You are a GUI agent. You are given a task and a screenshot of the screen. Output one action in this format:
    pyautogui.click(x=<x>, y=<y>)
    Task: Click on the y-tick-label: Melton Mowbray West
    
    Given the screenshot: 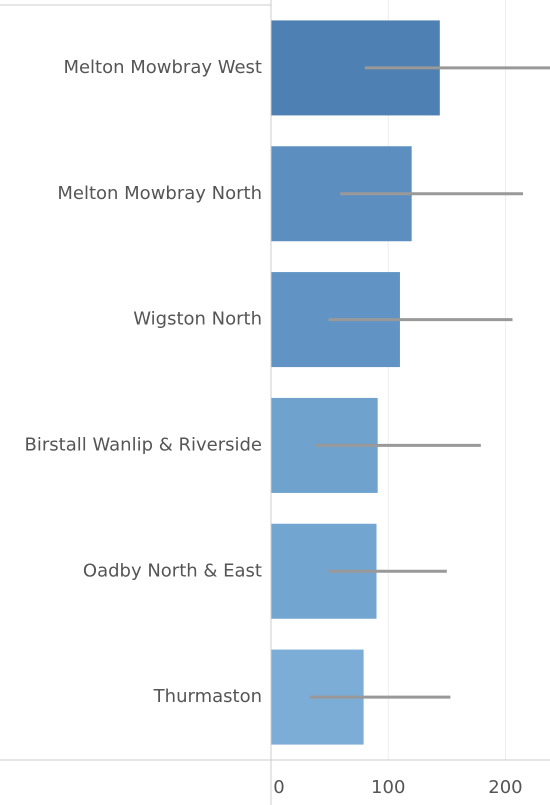 What is the action you would take?
    pyautogui.click(x=162, y=67)
    